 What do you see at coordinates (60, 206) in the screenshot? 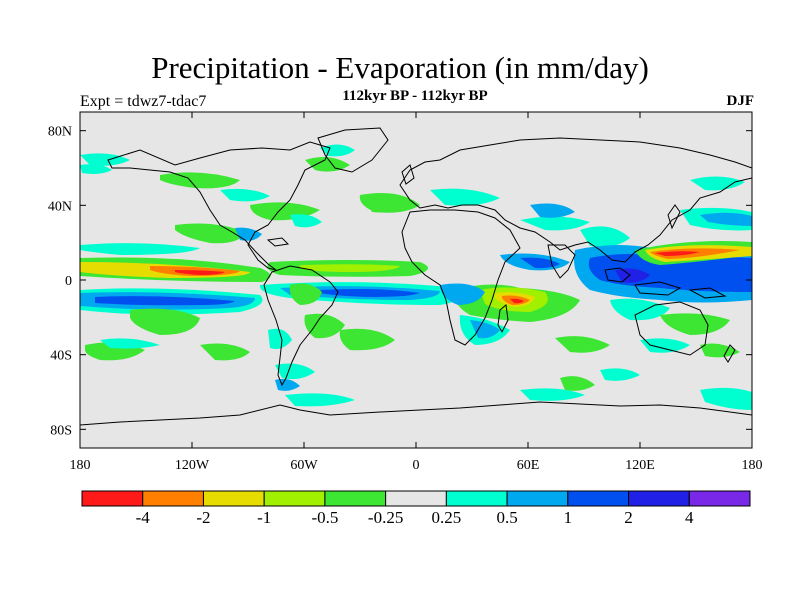
I see `lat-tick-label: 40N` at bounding box center [60, 206].